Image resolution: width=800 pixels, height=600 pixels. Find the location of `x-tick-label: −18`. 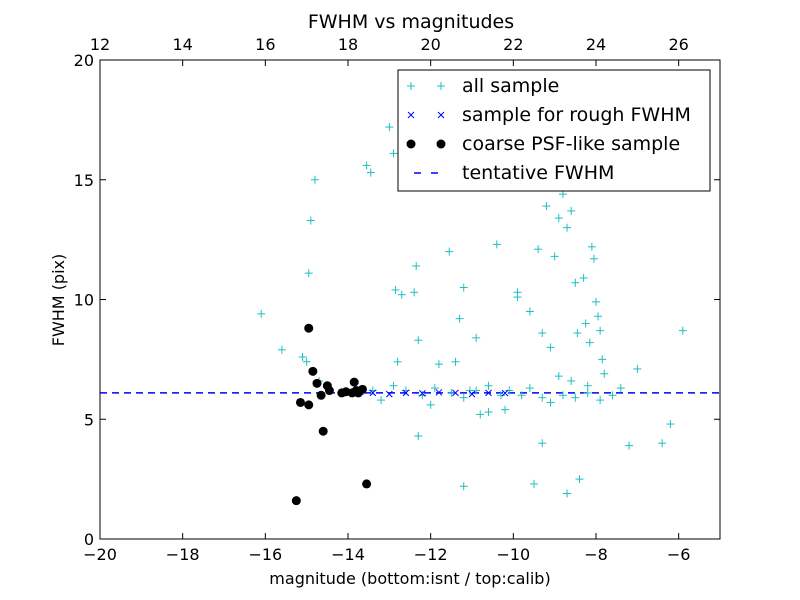

x-tick-label: −18 is located at coordinates (183, 554).